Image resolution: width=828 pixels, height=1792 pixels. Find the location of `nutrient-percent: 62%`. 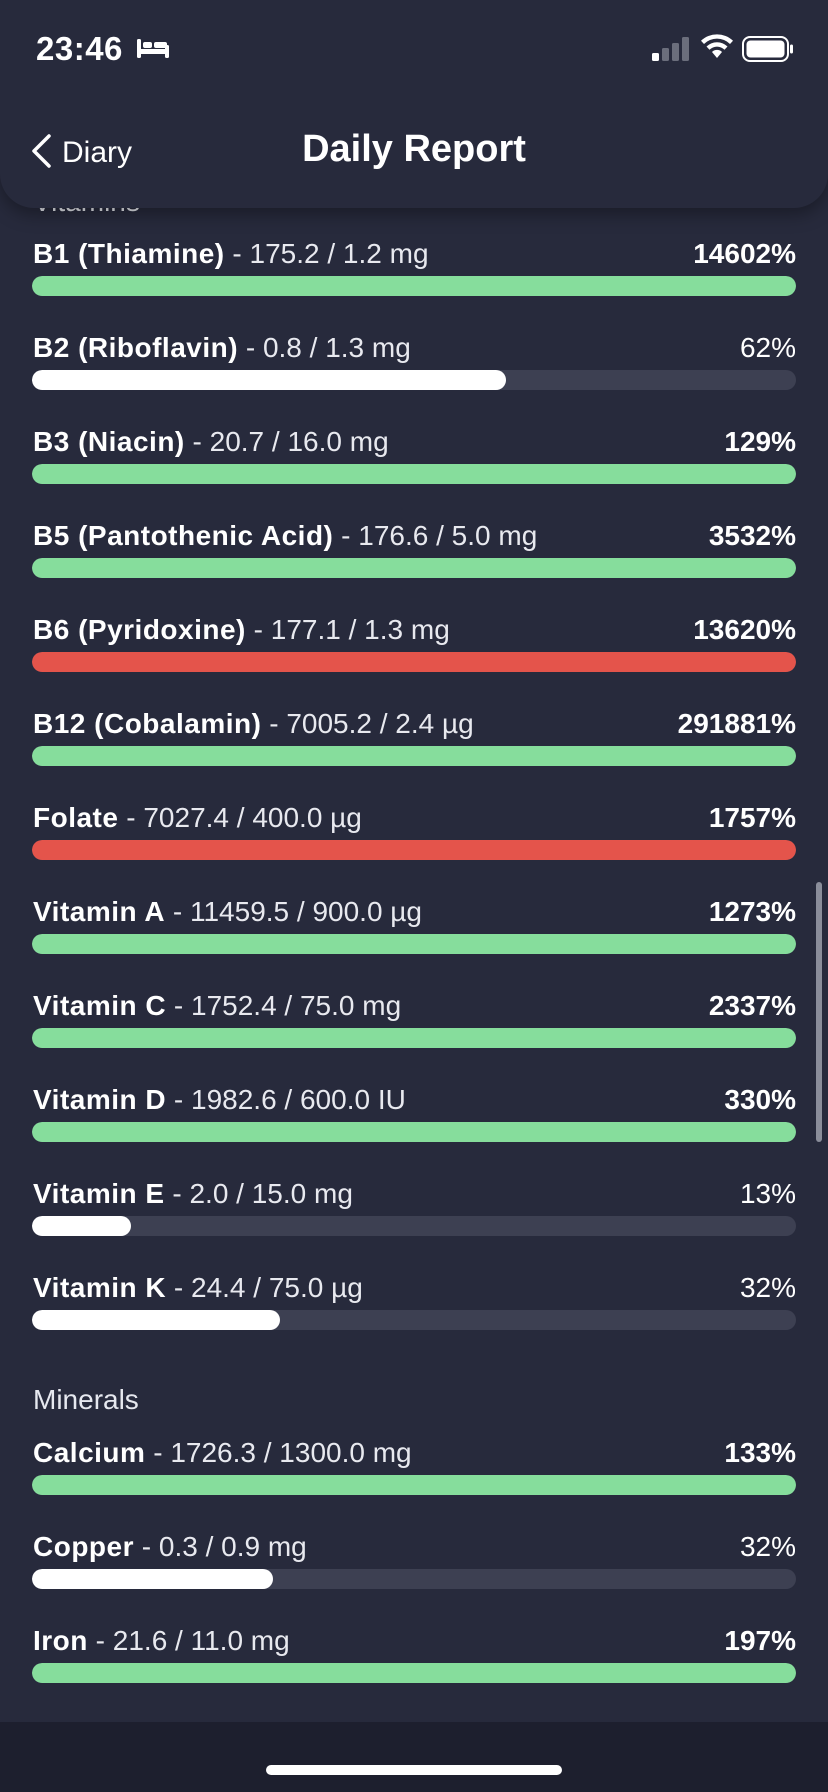

nutrient-percent: 62% is located at coordinates (767, 347).